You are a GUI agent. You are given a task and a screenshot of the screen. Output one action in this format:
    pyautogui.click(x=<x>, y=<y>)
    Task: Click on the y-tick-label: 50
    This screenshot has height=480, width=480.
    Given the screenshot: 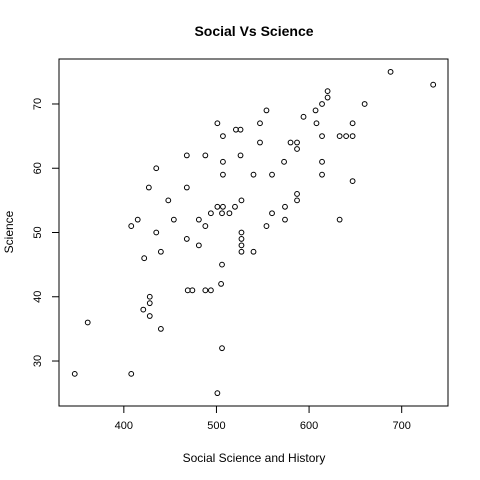 What is the action you would take?
    pyautogui.click(x=38, y=232)
    